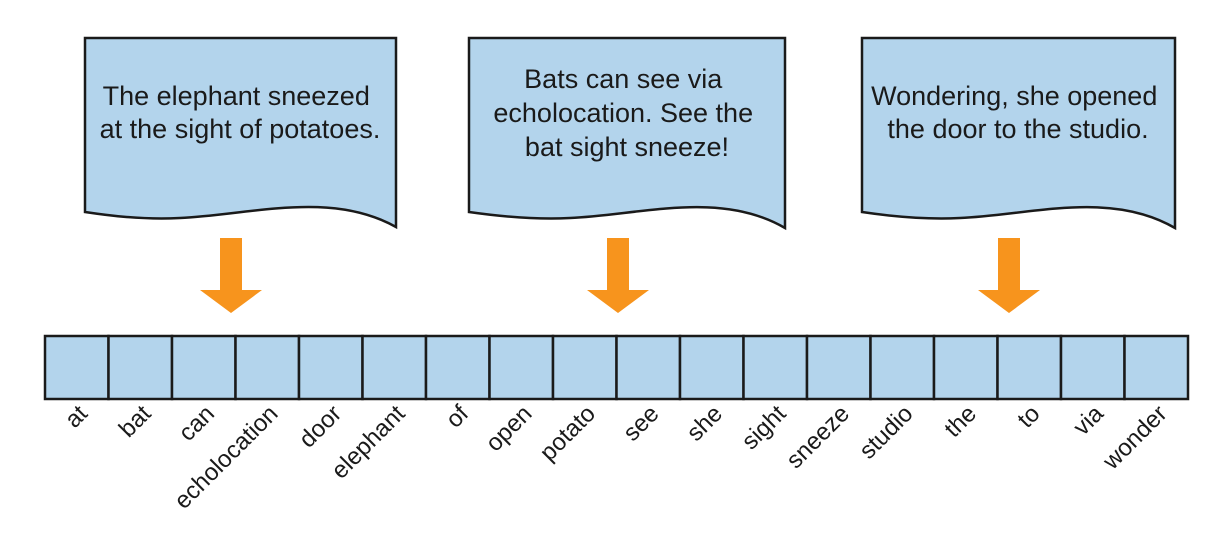 The height and width of the screenshot is (547, 1232). Describe the element at coordinates (818, 437) in the screenshot. I see `vocab-label-sneeze: sneeze` at that location.